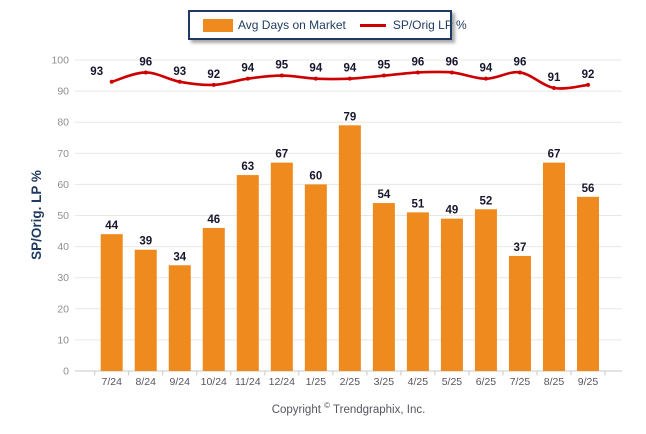  Describe the element at coordinates (520, 248) in the screenshot. I see `bar-value-label: 37` at that location.